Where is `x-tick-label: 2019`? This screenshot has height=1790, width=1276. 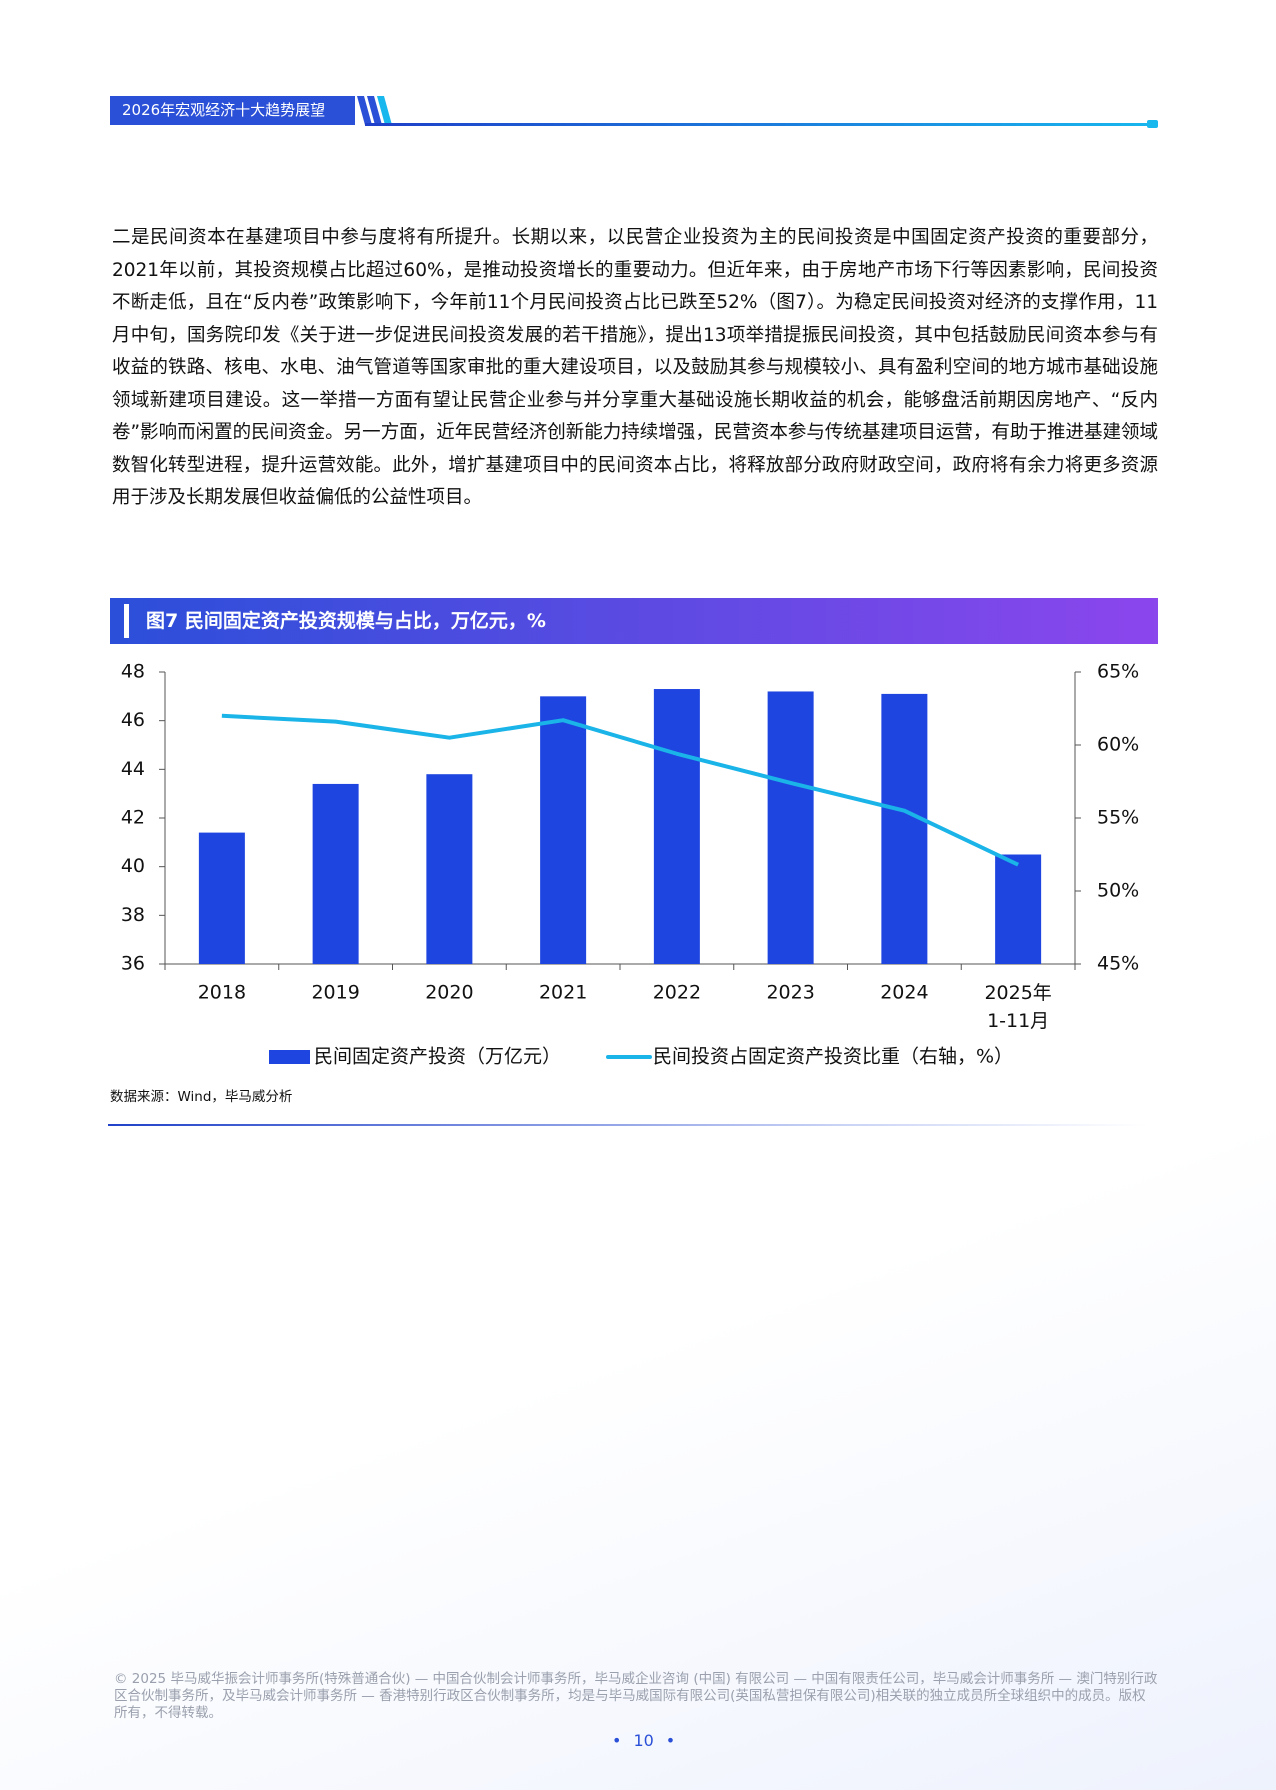
x-tick-label: 2019 is located at coordinates (335, 993).